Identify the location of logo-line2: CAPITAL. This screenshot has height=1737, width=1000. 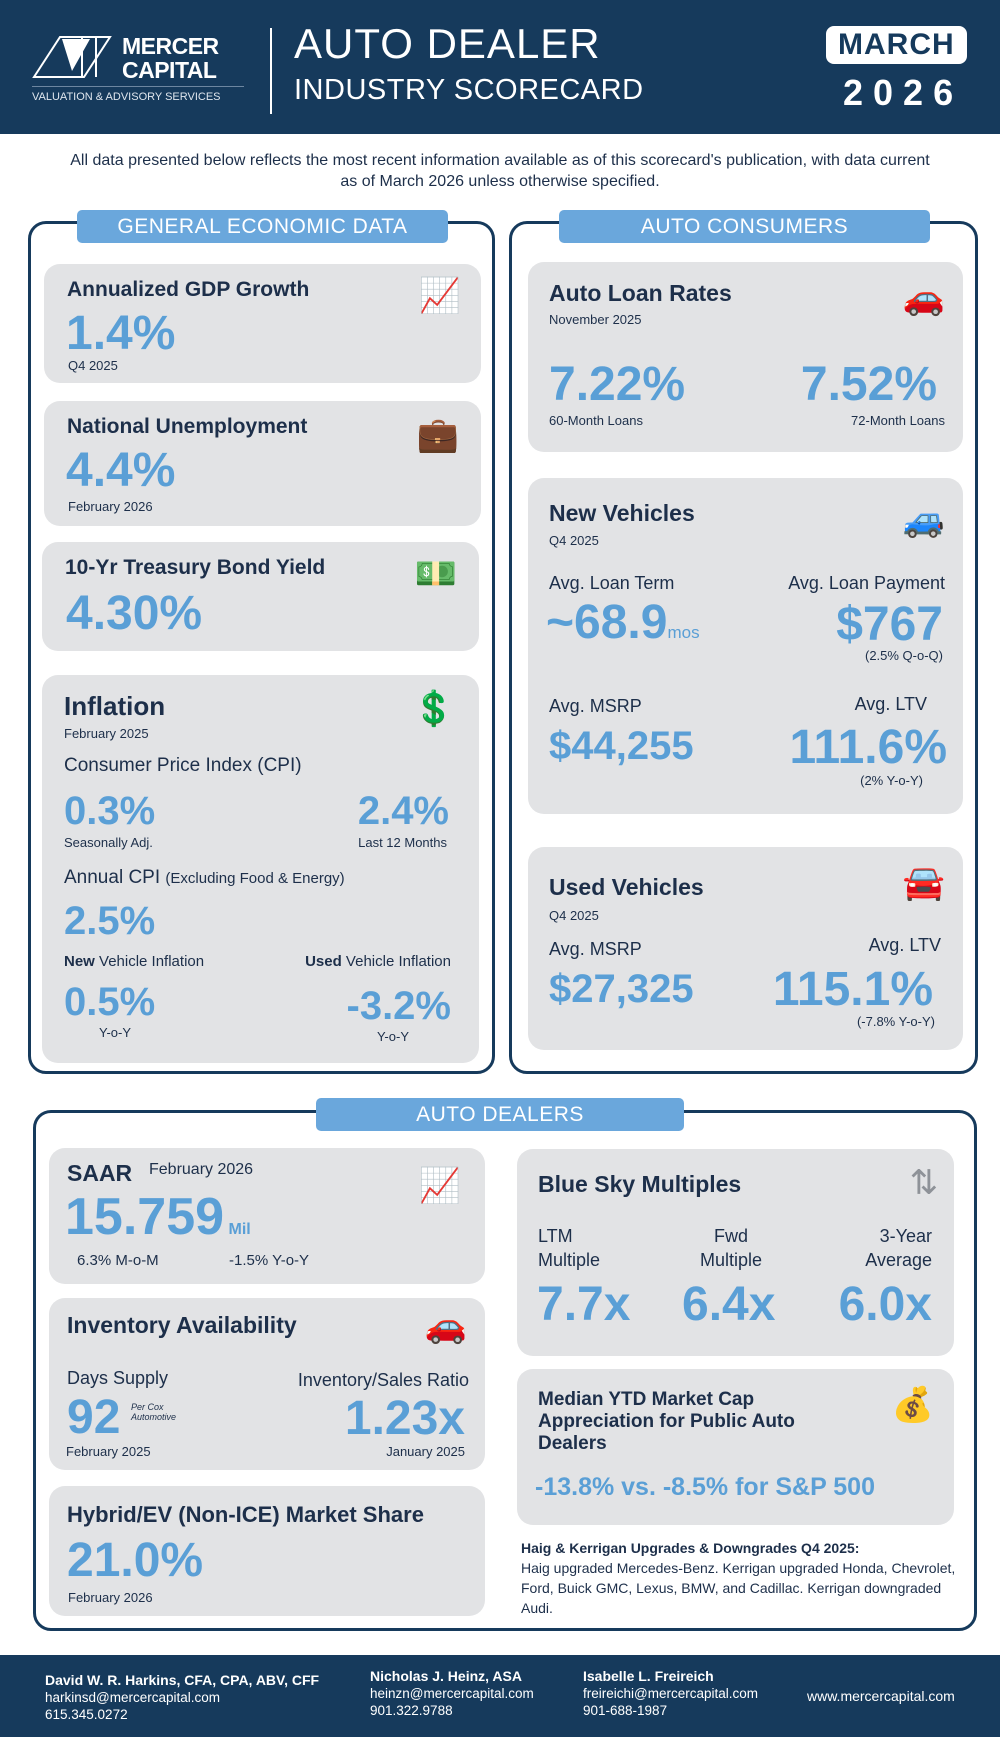
(169, 70).